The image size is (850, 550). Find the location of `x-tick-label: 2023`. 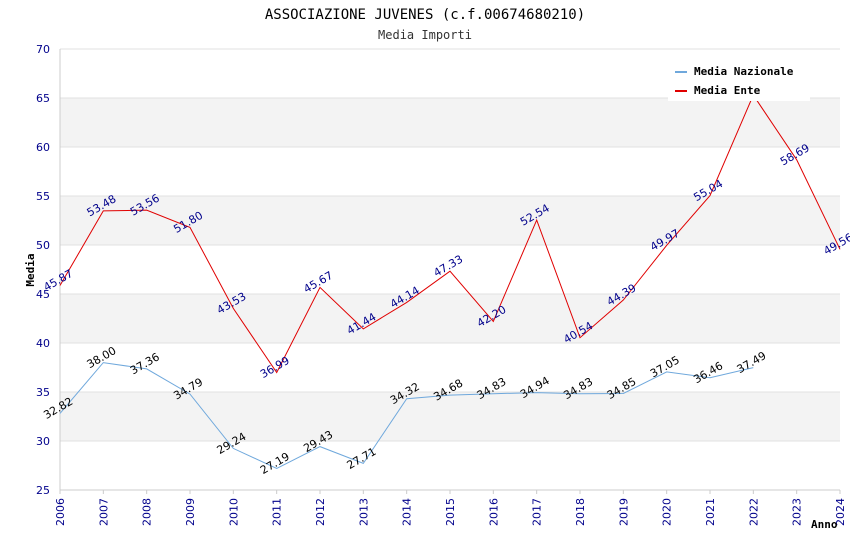

x-tick-label: 2023 is located at coordinates (797, 512).